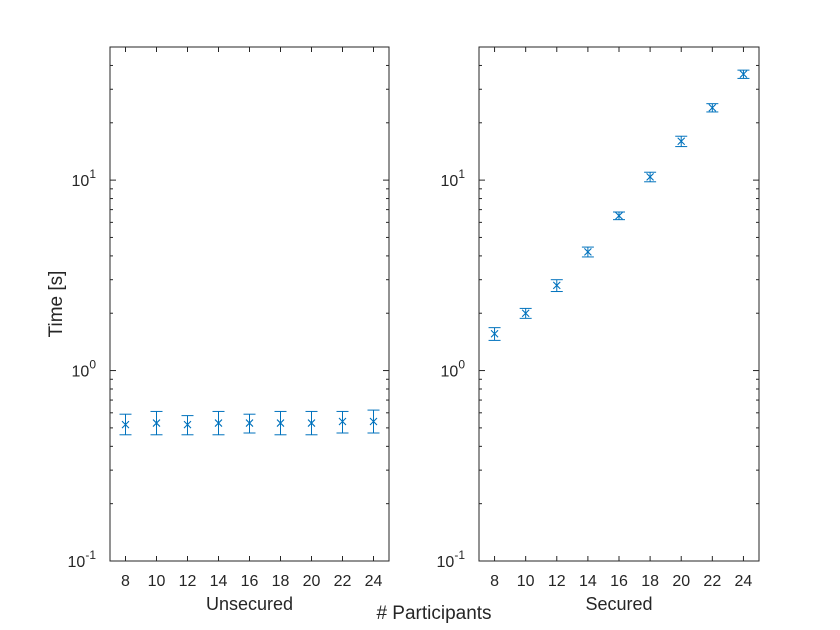 The image size is (840, 630). Describe the element at coordinates (56, 304) in the screenshot. I see `y-axis-label: Time [s]` at that location.